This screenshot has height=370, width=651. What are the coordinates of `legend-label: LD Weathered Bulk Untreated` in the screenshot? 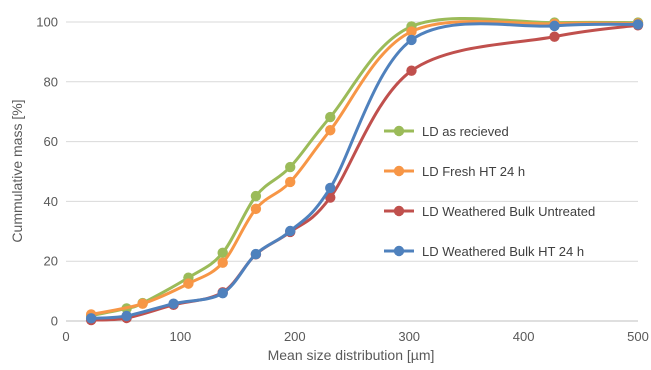 It's located at (508, 211).